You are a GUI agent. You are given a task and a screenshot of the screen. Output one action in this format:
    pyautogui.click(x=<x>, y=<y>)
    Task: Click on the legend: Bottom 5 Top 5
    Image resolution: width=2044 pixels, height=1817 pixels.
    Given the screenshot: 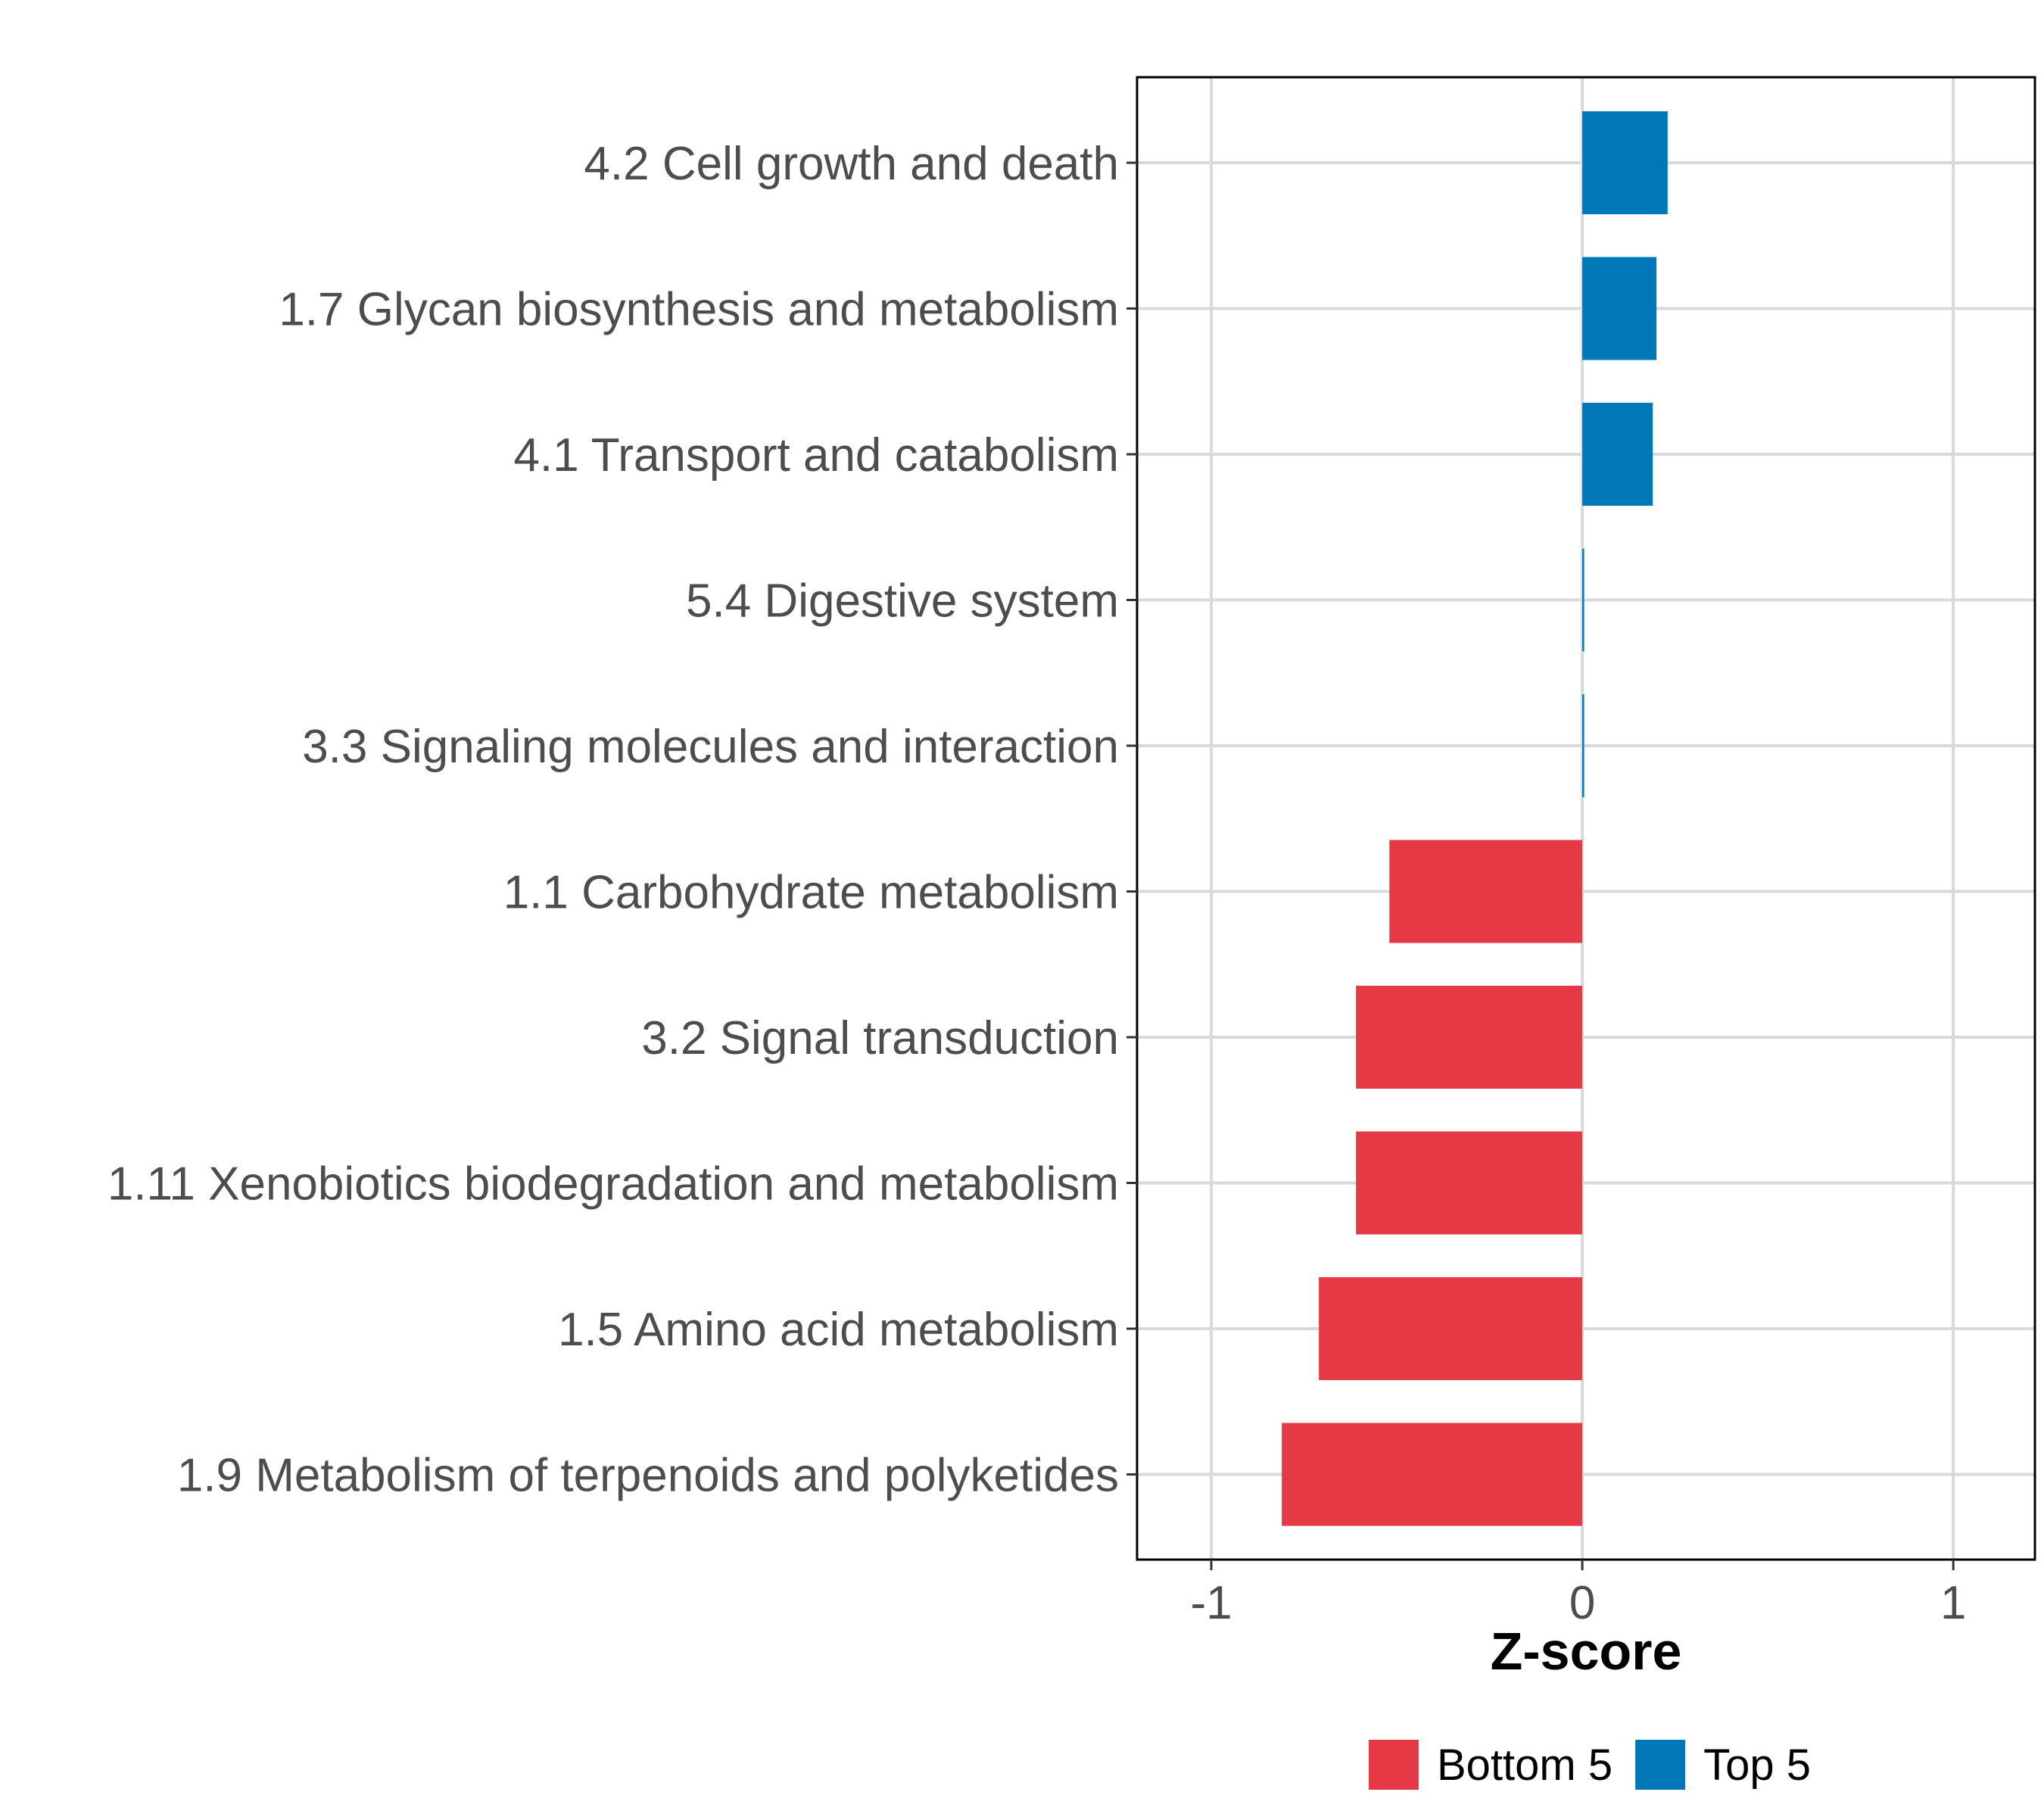 What is the action you would take?
    pyautogui.click(x=1590, y=1765)
    